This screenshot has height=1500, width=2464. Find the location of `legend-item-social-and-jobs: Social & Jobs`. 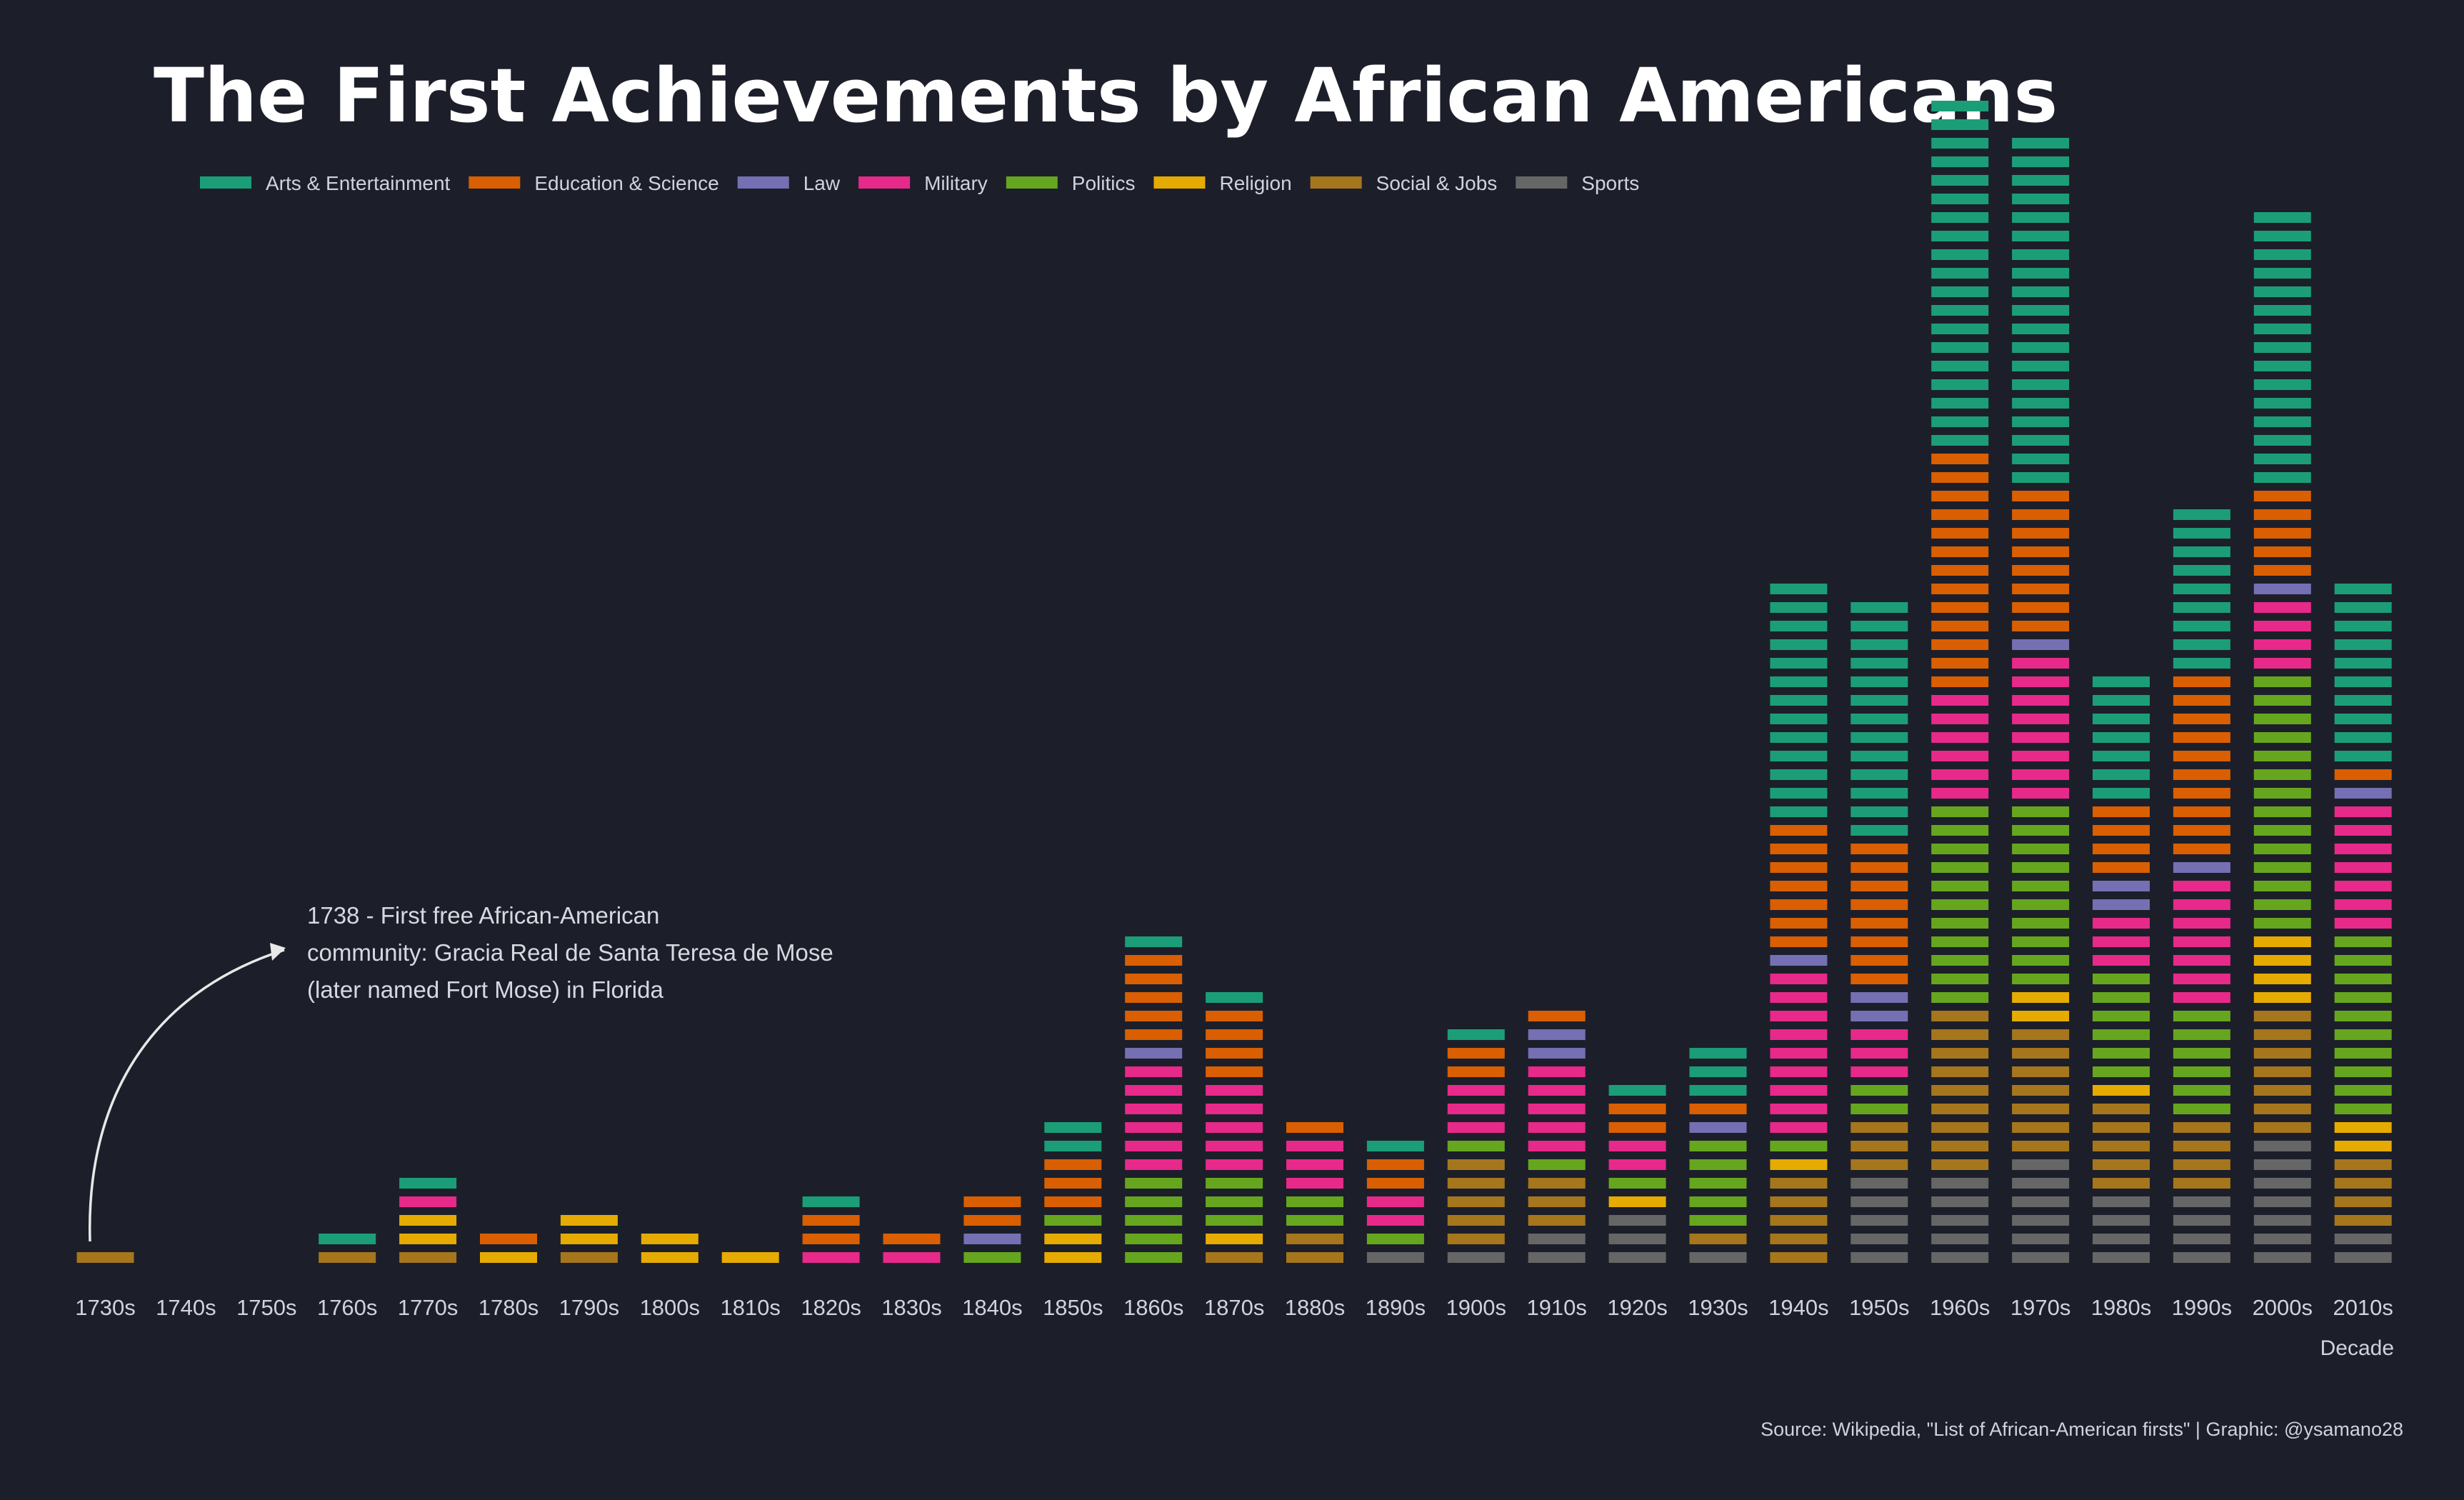

legend-item-social-and-jobs: Social & Jobs is located at coordinates (1403, 183).